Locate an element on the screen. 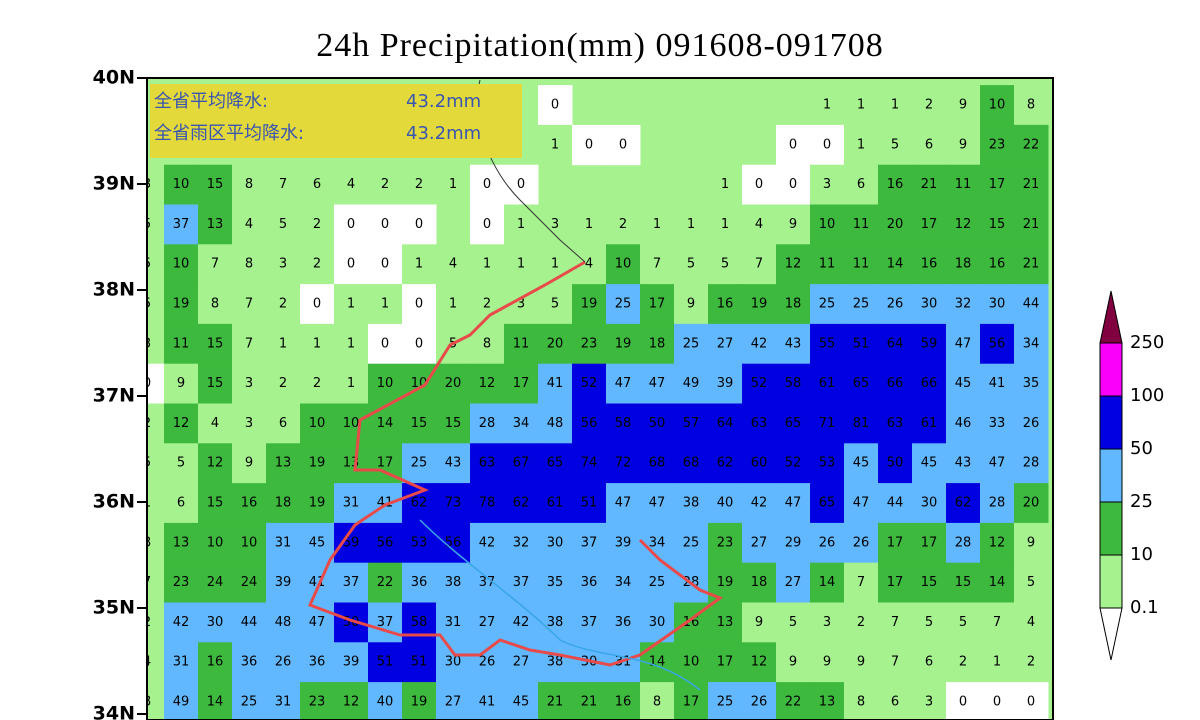  precip-value: 39 is located at coordinates (351, 662).